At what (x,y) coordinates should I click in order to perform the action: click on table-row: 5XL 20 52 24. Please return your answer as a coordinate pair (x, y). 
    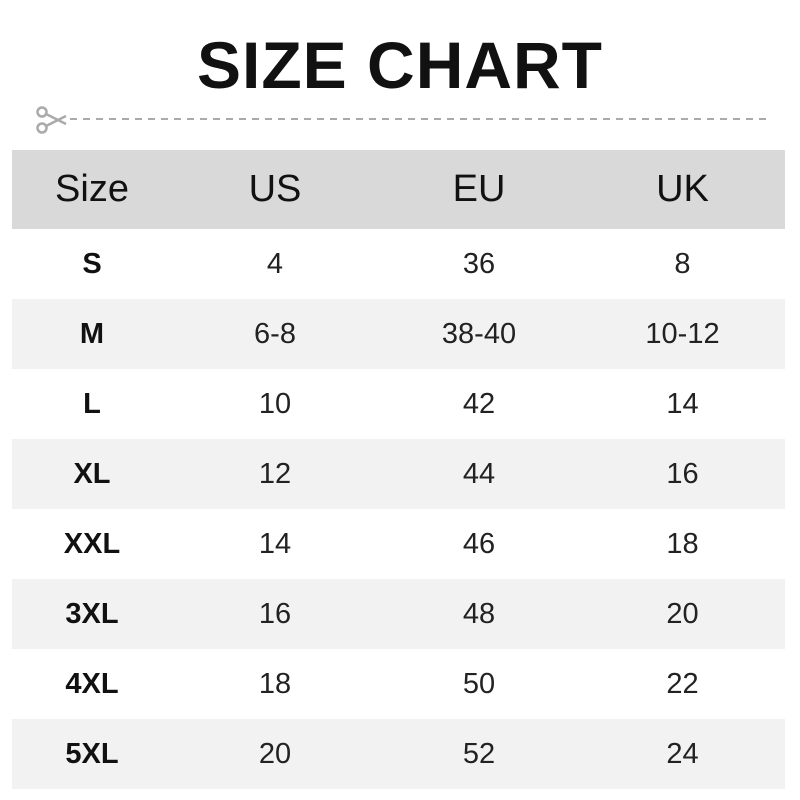
    Looking at the image, I should click on (398, 754).